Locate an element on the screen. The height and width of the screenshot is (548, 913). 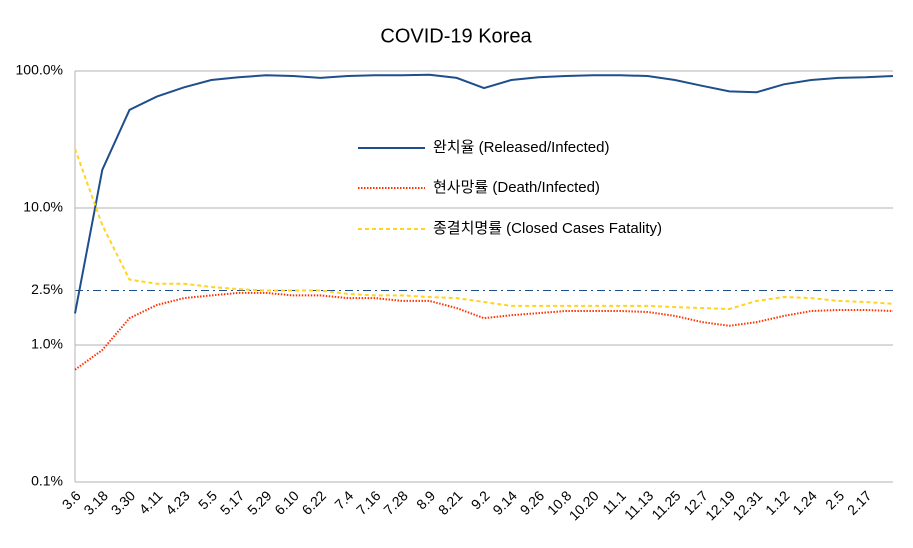
x-tick-label: 9.26 is located at coordinates (532, 502).